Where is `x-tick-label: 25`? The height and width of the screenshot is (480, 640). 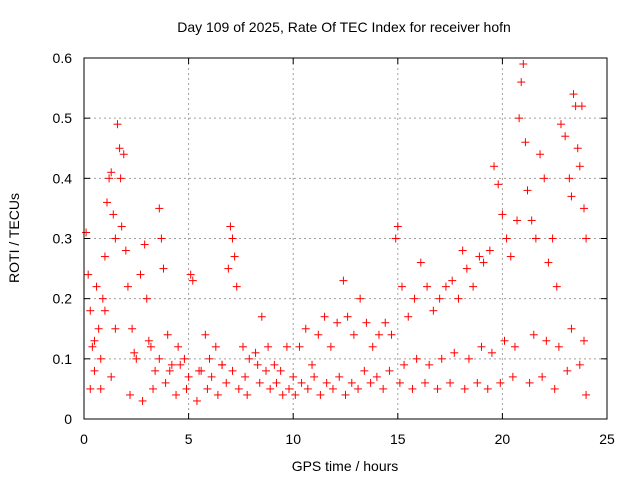 x-tick-label: 25 is located at coordinates (607, 439).